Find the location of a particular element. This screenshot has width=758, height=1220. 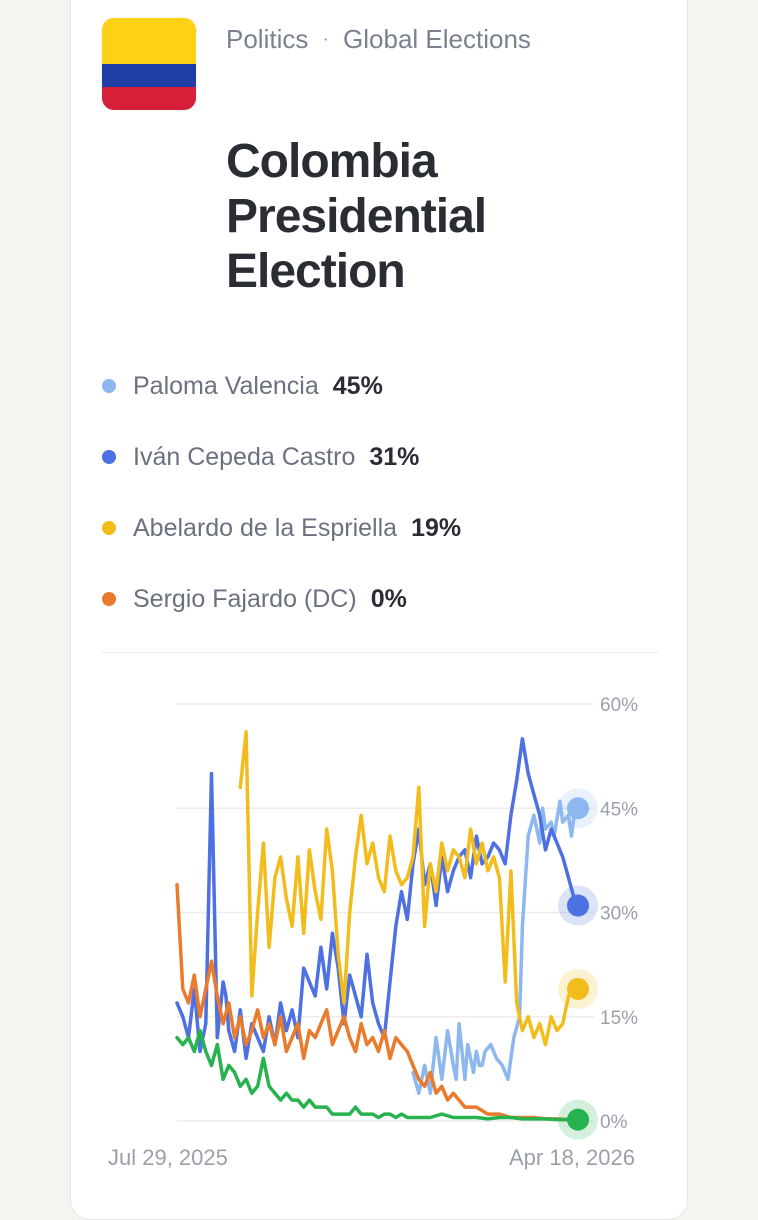

legend-item-abelardo-de-la-espriella: Abelardo de la Espriella 19% is located at coordinates (281, 528).